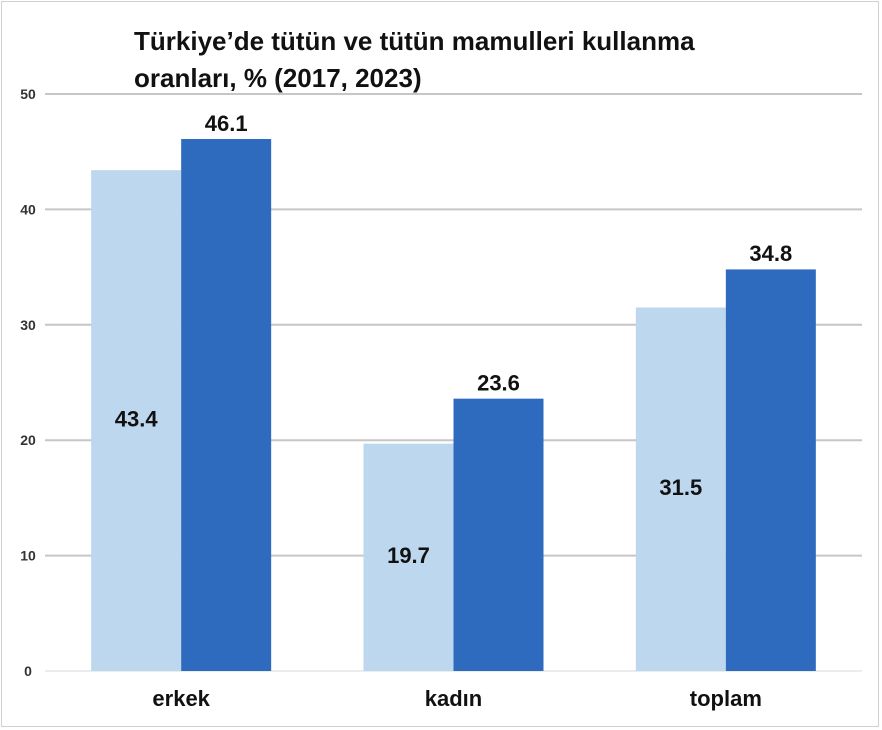 This screenshot has height=730, width=882. I want to click on y-axis-tick-labels: 0 10 20 30 40 50, so click(28, 382).